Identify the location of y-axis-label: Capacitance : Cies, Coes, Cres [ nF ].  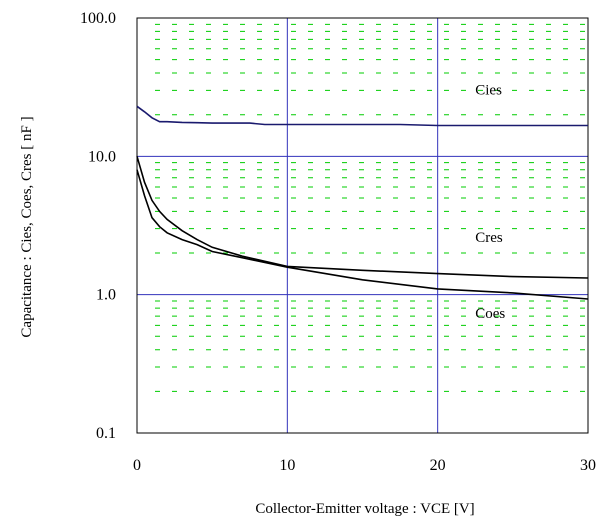
(27, 226).